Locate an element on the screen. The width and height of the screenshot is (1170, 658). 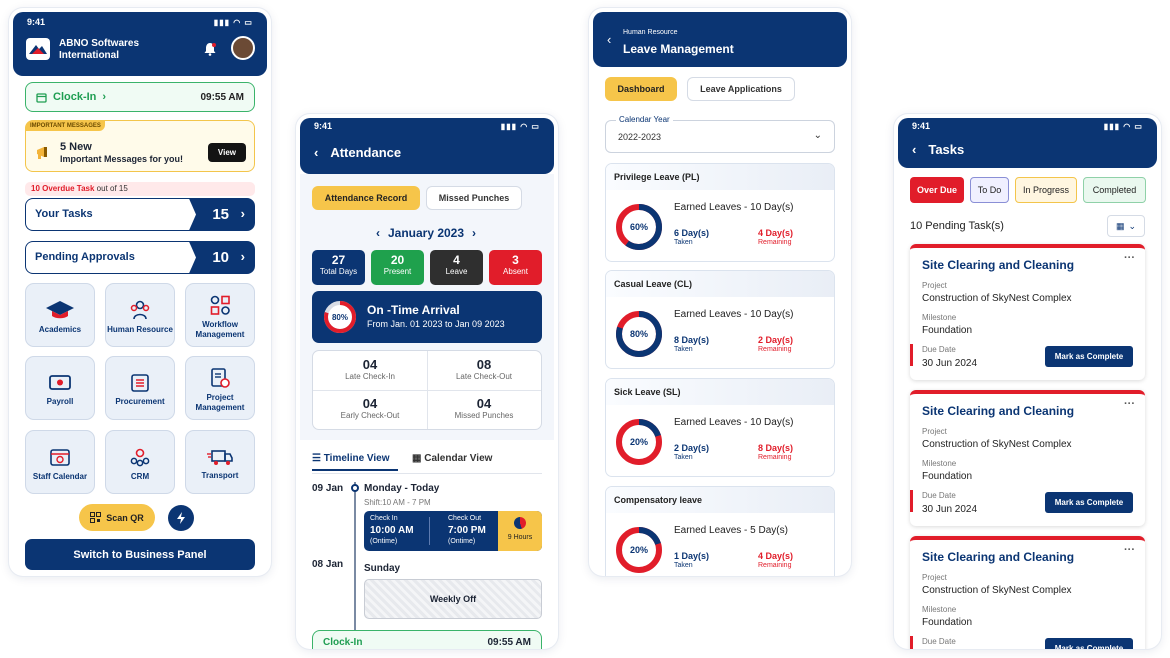
remaining-value: 4 Day(s) is located at coordinates (776, 233).